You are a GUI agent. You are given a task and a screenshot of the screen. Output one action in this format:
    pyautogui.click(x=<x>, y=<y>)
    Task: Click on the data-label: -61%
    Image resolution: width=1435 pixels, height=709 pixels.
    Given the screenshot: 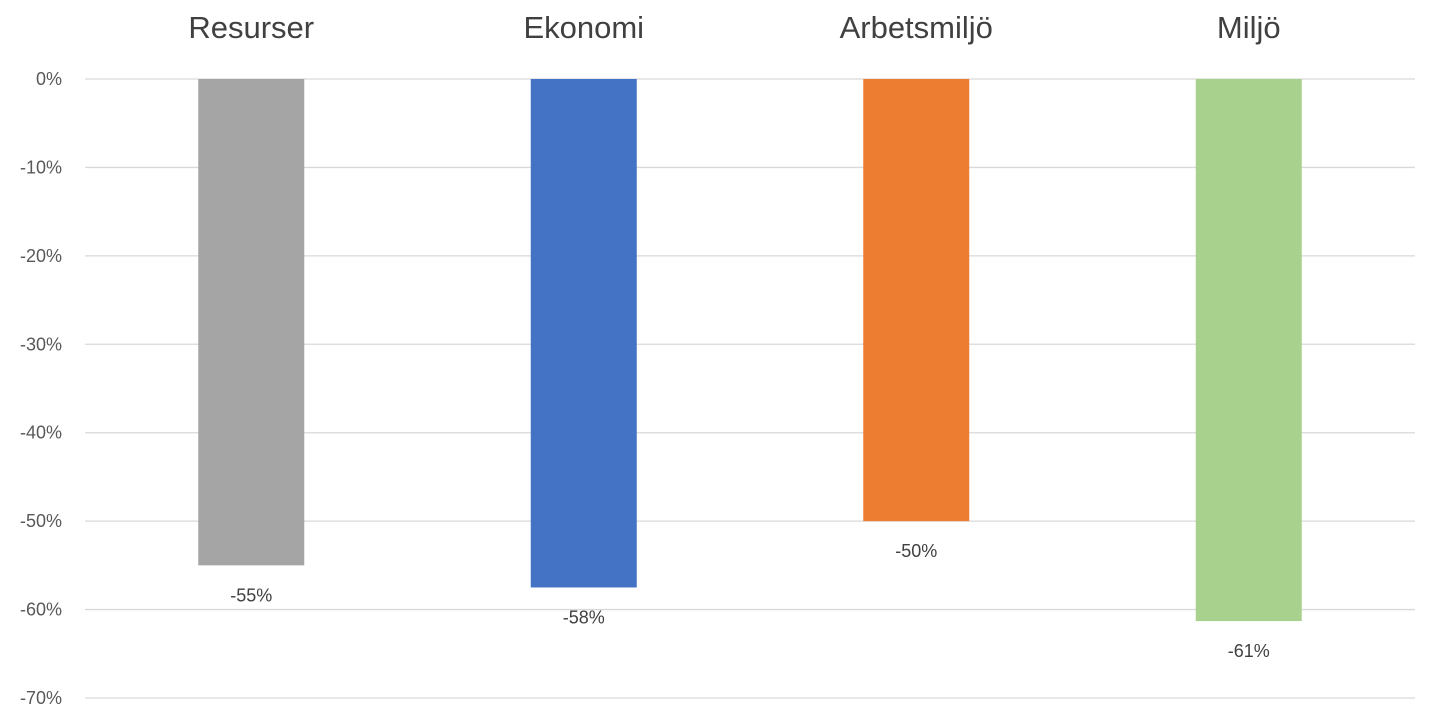 What is the action you would take?
    pyautogui.click(x=1249, y=651)
    